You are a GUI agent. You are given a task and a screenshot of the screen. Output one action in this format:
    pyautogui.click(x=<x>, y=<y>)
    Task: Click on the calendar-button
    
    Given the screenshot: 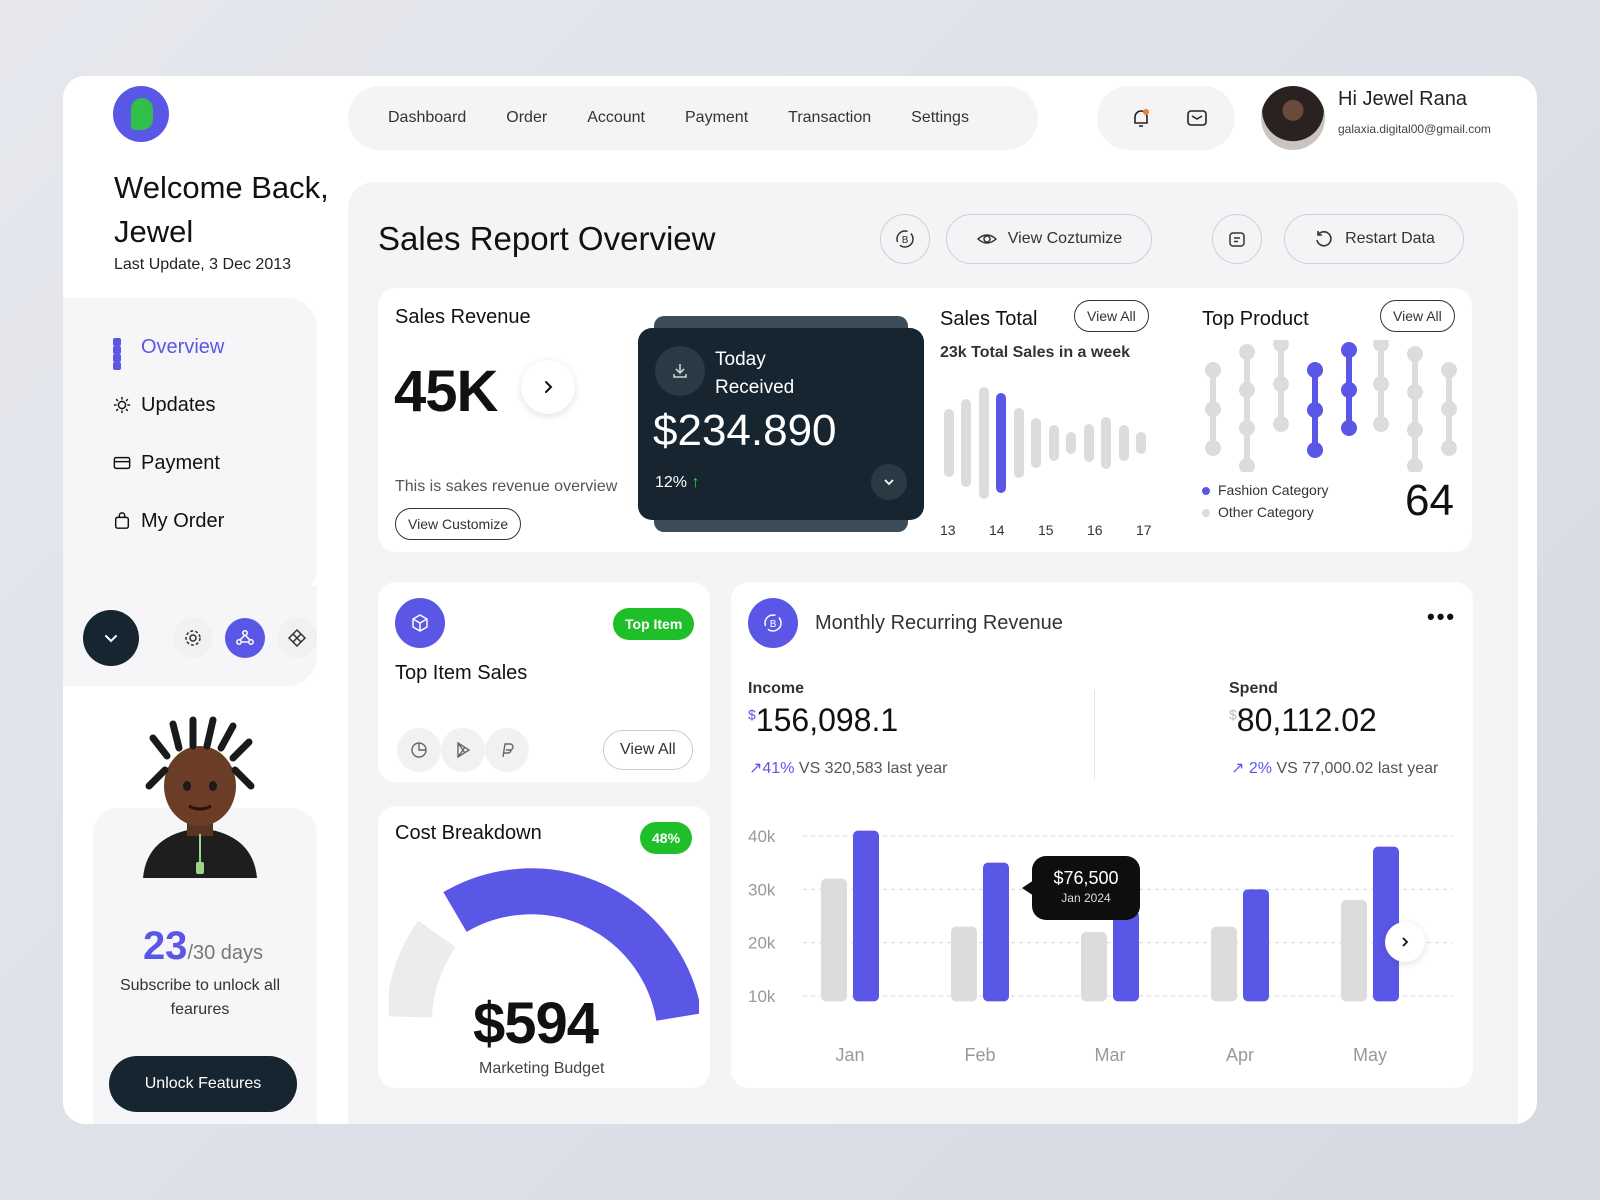 What is the action you would take?
    pyautogui.click(x=1237, y=239)
    